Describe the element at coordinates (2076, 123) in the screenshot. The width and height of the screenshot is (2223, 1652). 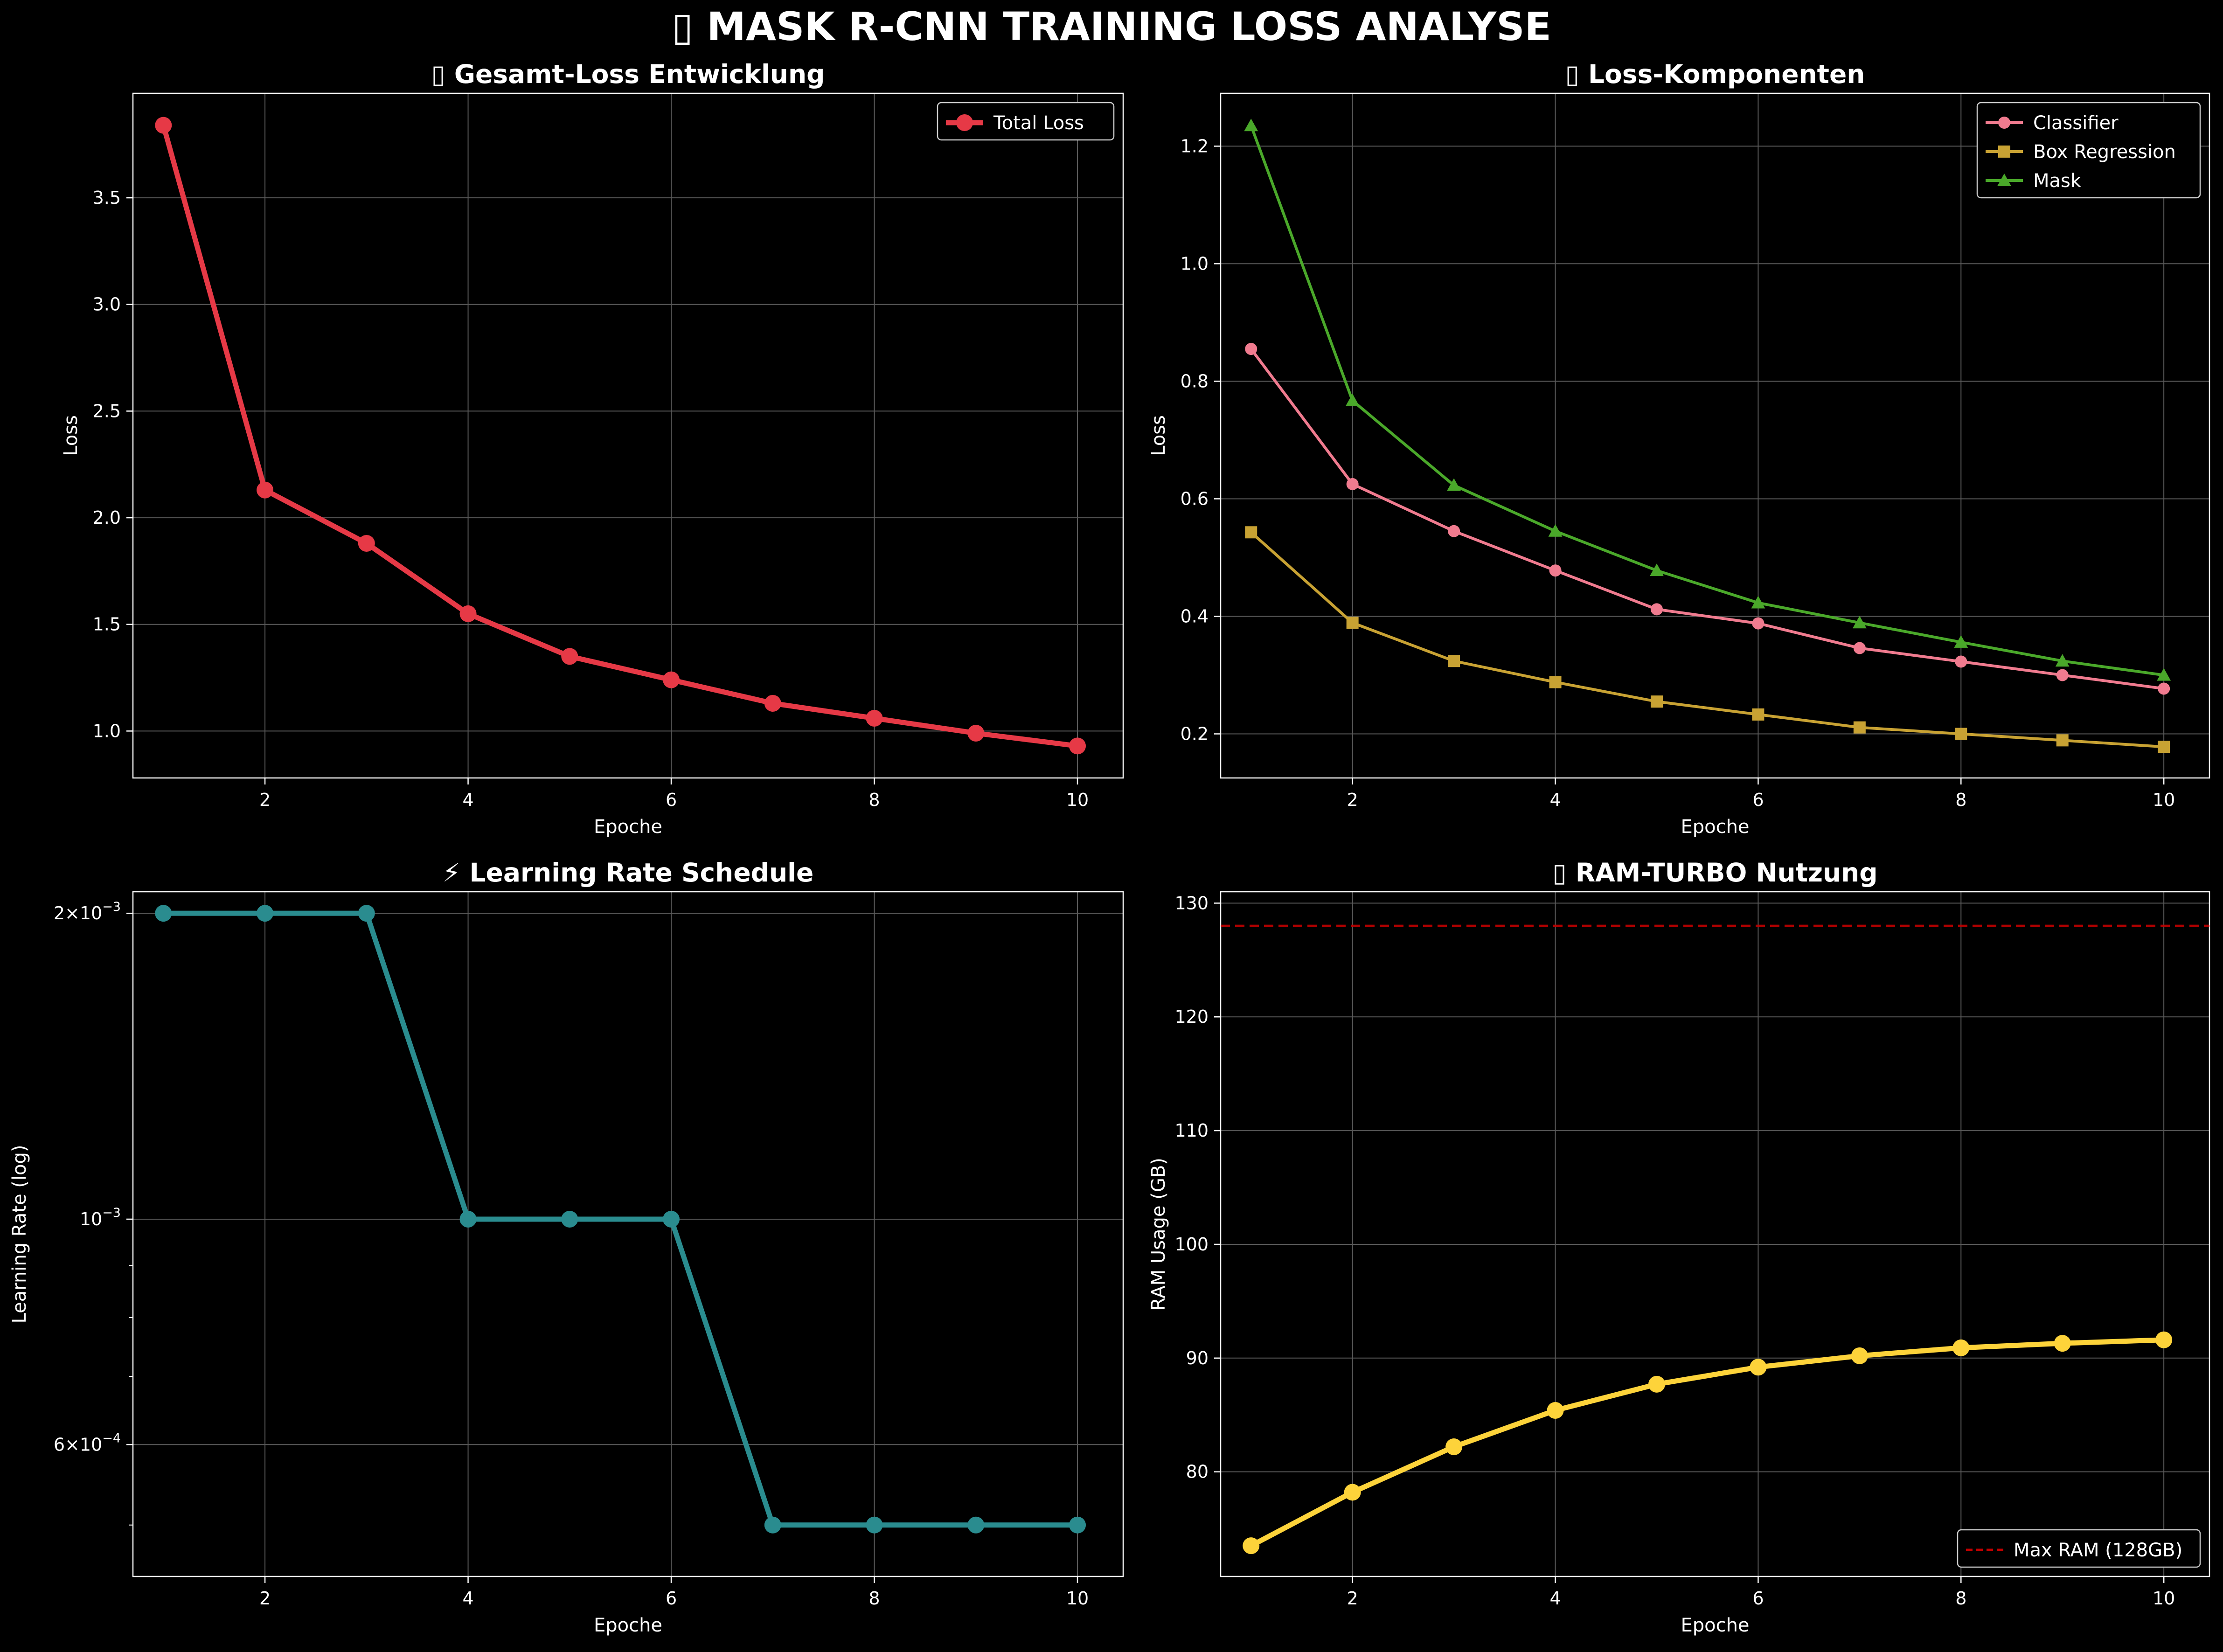
I see `legend-label: Classifier` at that location.